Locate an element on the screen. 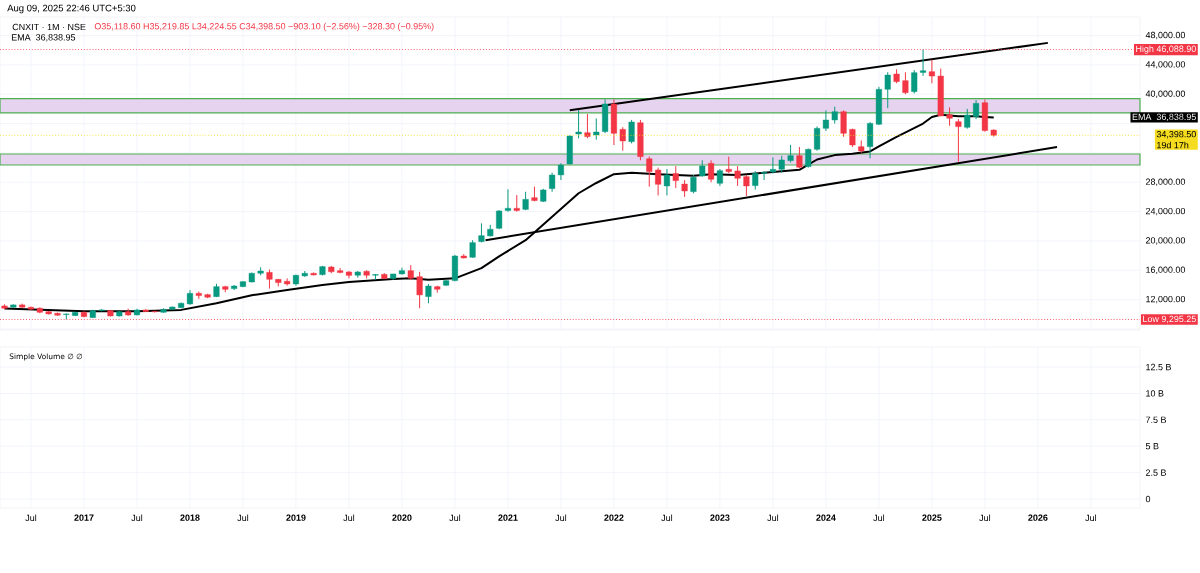  x-tick-label: 2018 is located at coordinates (190, 517).